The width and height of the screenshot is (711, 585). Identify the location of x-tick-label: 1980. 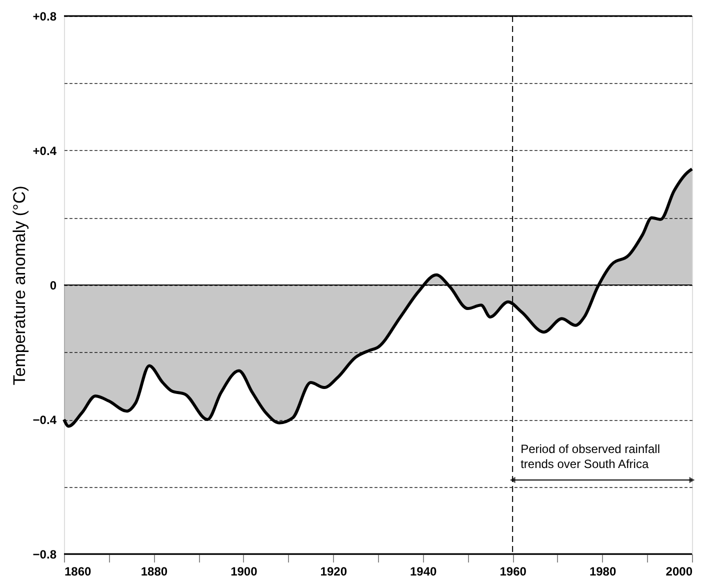
(602, 571).